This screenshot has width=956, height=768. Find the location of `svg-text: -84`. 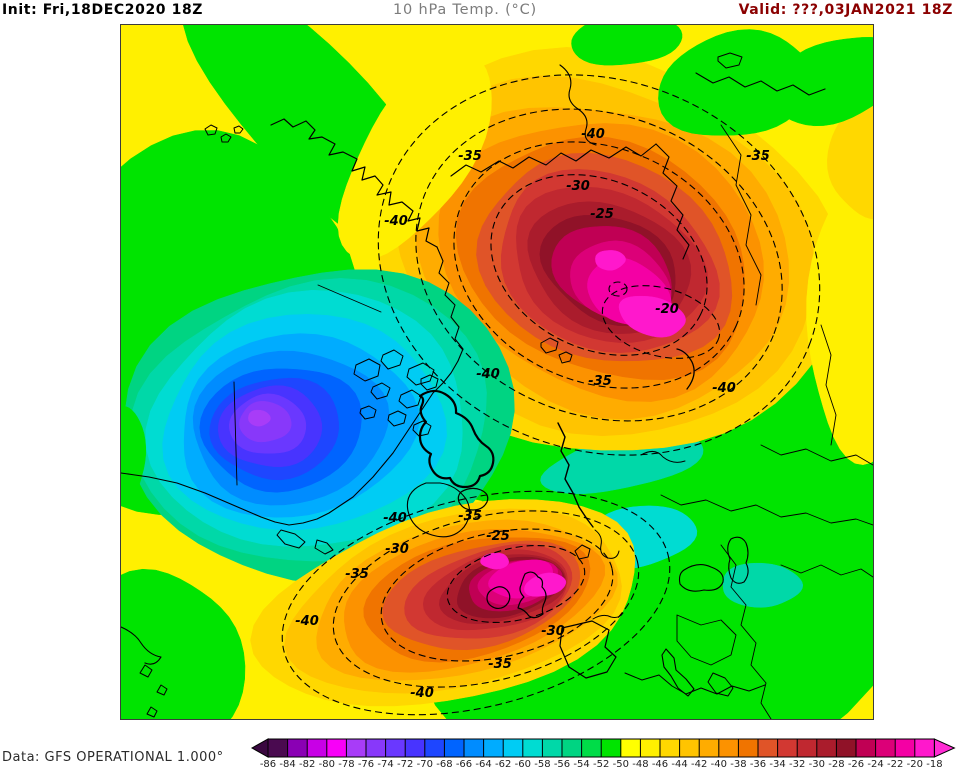

svg-text: -84 is located at coordinates (287, 763).